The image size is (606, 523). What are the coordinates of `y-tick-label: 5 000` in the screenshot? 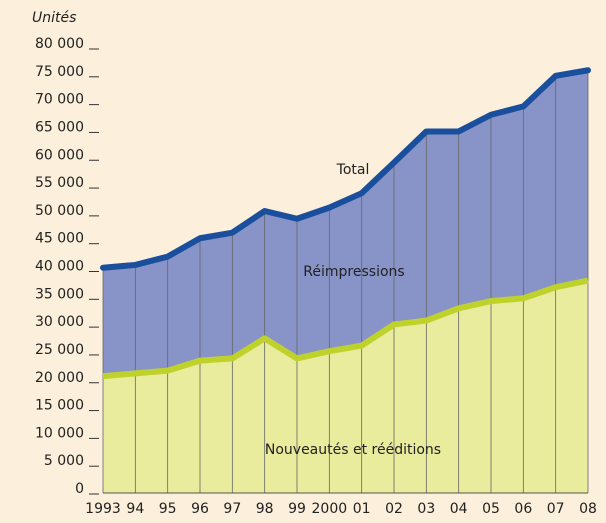 It's located at (64, 461).